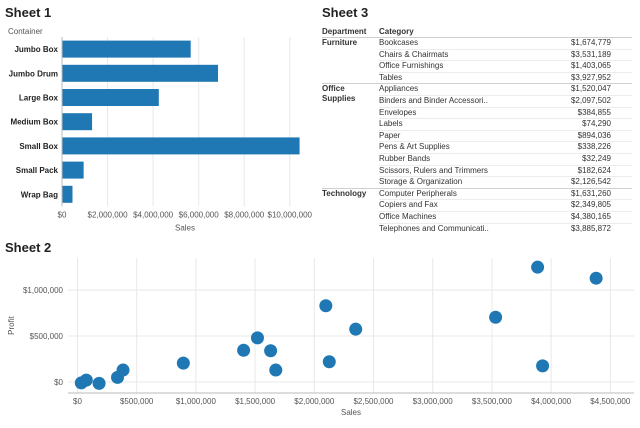  I want to click on category-cell: Bookcases, so click(399, 42).